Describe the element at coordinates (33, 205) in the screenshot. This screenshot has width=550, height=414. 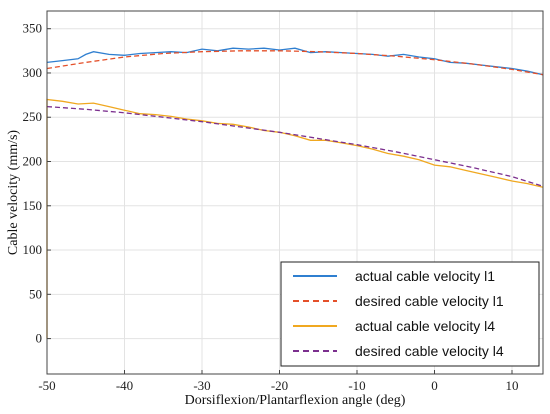
I see `y-tick-label: 150` at that location.